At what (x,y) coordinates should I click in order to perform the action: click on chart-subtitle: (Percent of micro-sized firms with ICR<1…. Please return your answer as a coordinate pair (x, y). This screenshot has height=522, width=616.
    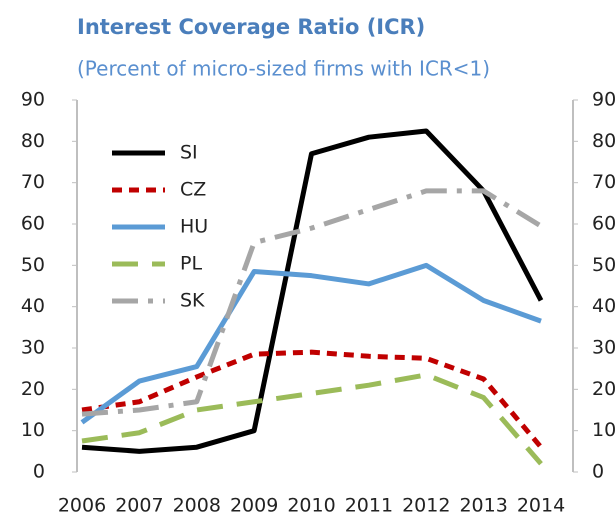
    Looking at the image, I should click on (283, 69).